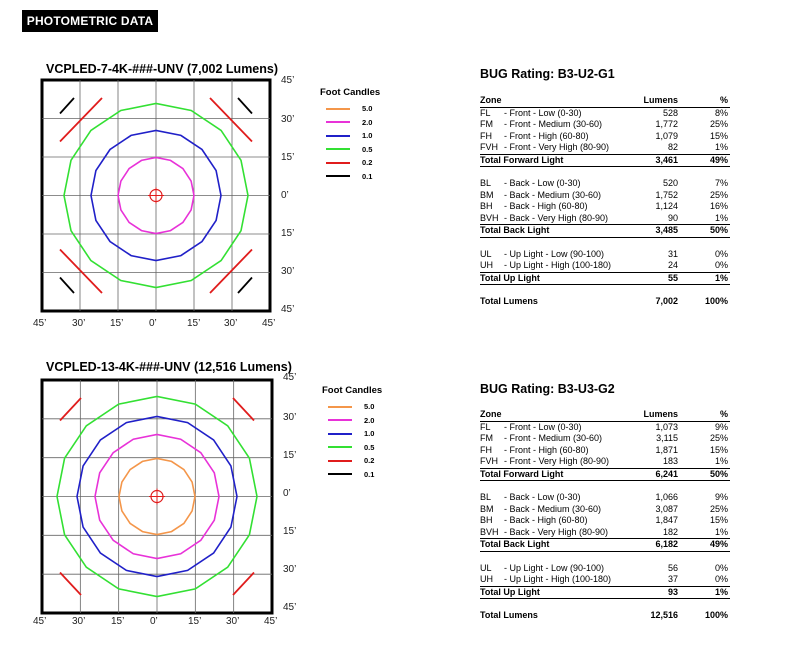  What do you see at coordinates (487, 194) in the screenshot?
I see `zone-code: BM` at bounding box center [487, 194].